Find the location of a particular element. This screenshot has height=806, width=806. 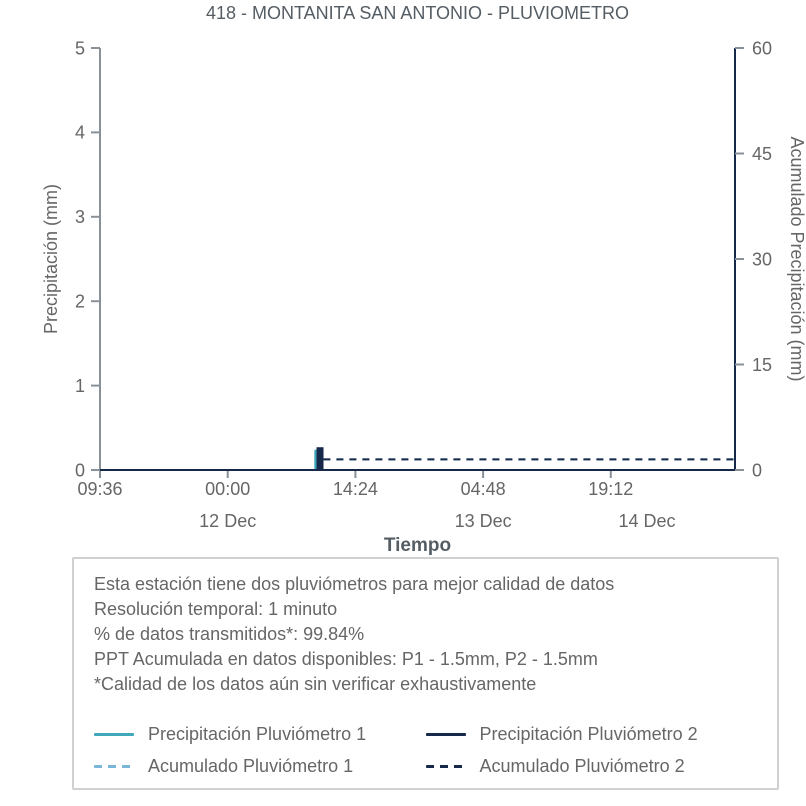

right-axis-tick-label: 60 is located at coordinates (762, 48).